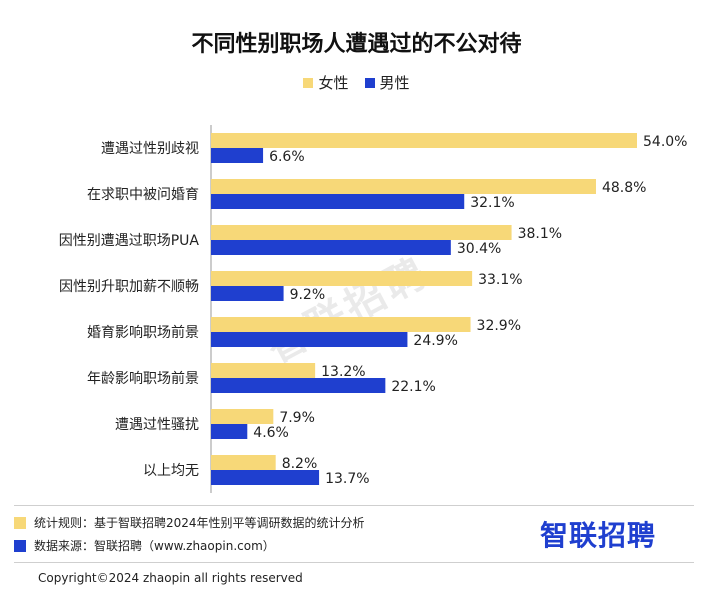 This screenshot has height=600, width=713. What do you see at coordinates (665, 142) in the screenshot?
I see `data-label-female: 54.0%` at bounding box center [665, 142].